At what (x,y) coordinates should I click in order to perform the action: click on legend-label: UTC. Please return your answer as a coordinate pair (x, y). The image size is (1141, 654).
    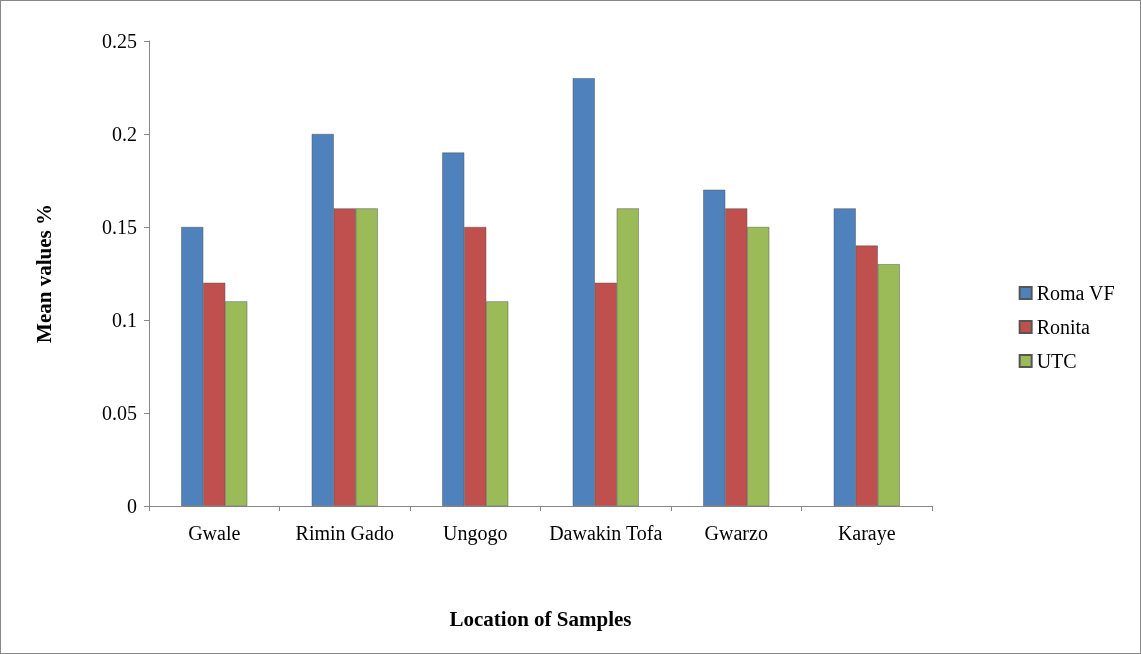
    Looking at the image, I should click on (1056, 361).